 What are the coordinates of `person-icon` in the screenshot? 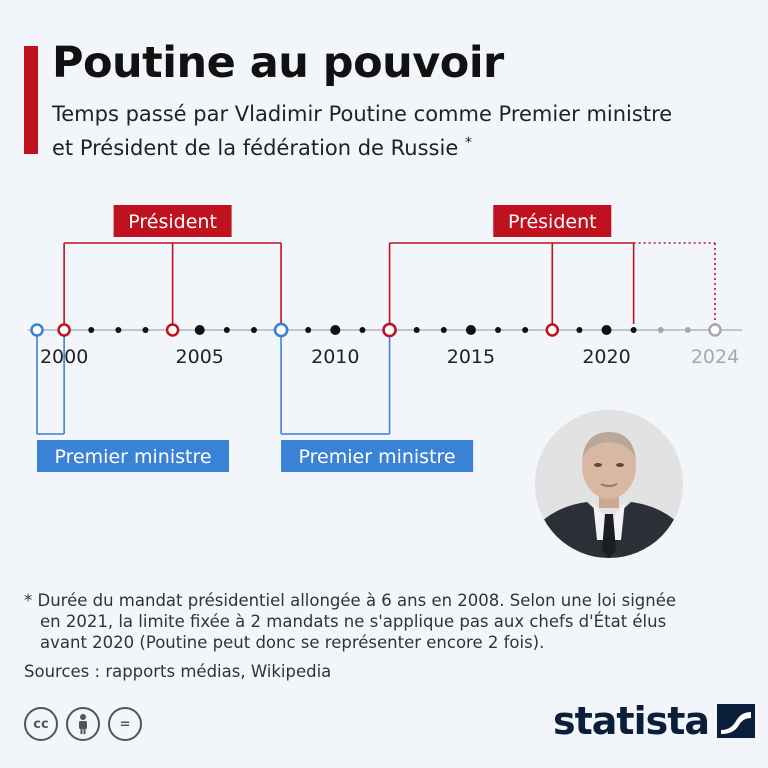 It's located at (83, 724).